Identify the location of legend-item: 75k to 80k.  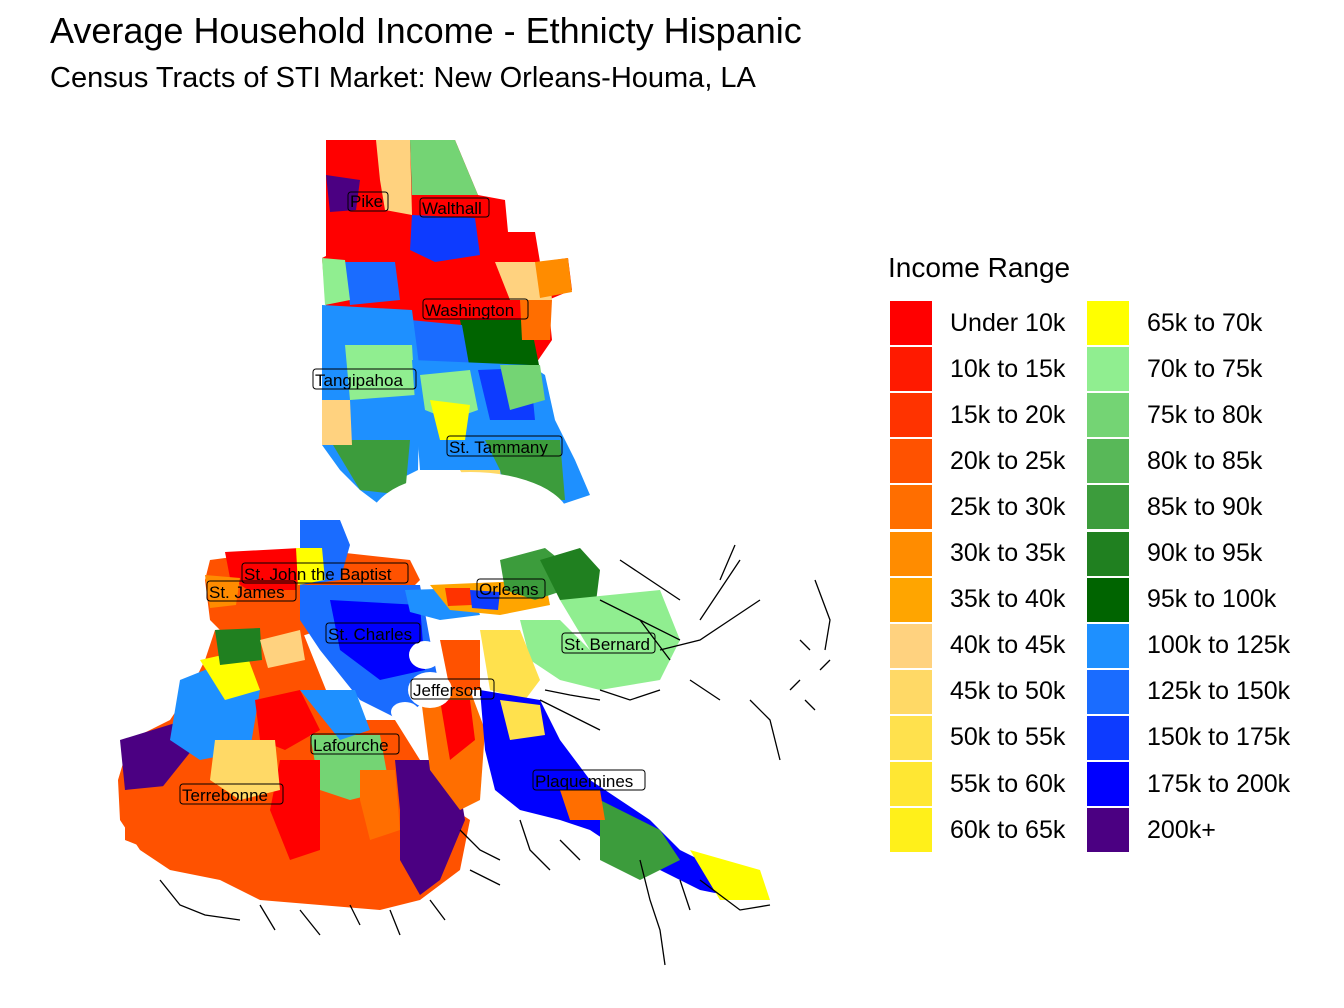
(1175, 415).